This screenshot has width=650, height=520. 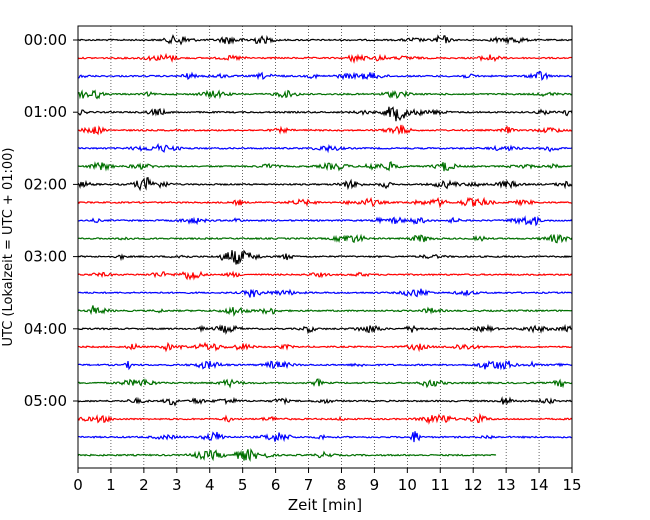 What do you see at coordinates (144, 485) in the screenshot?
I see `x-tick-label: 2` at bounding box center [144, 485].